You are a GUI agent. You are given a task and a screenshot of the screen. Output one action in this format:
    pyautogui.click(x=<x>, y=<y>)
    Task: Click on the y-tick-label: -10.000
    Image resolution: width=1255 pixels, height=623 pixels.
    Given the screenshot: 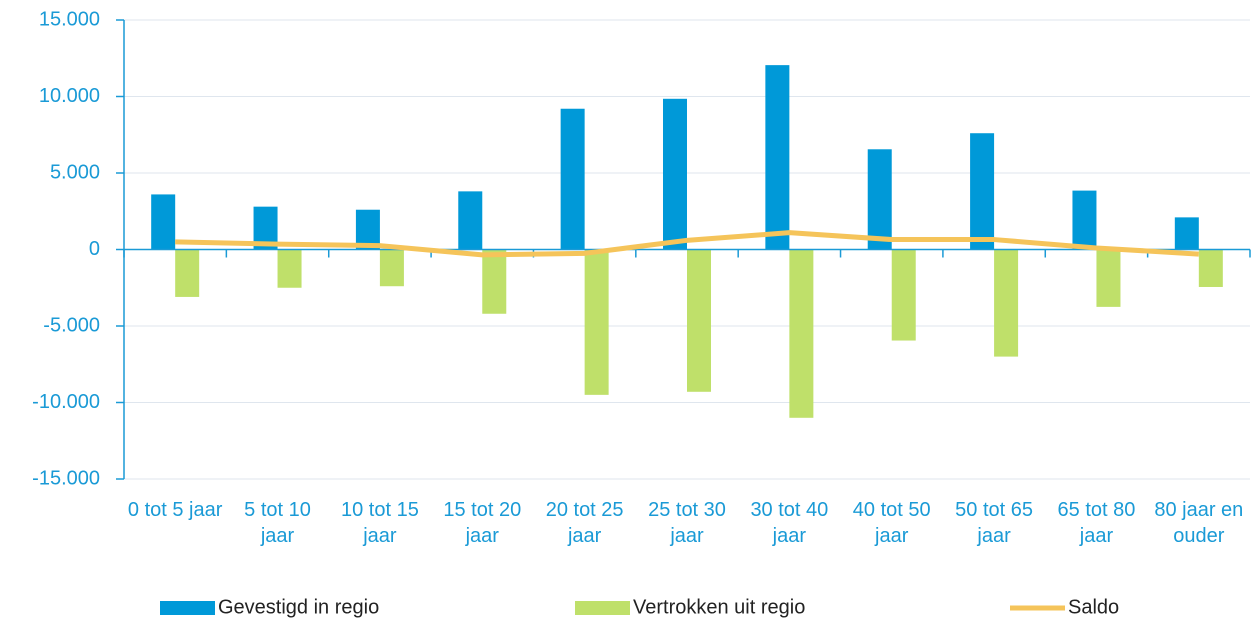 What is the action you would take?
    pyautogui.click(x=66, y=402)
    